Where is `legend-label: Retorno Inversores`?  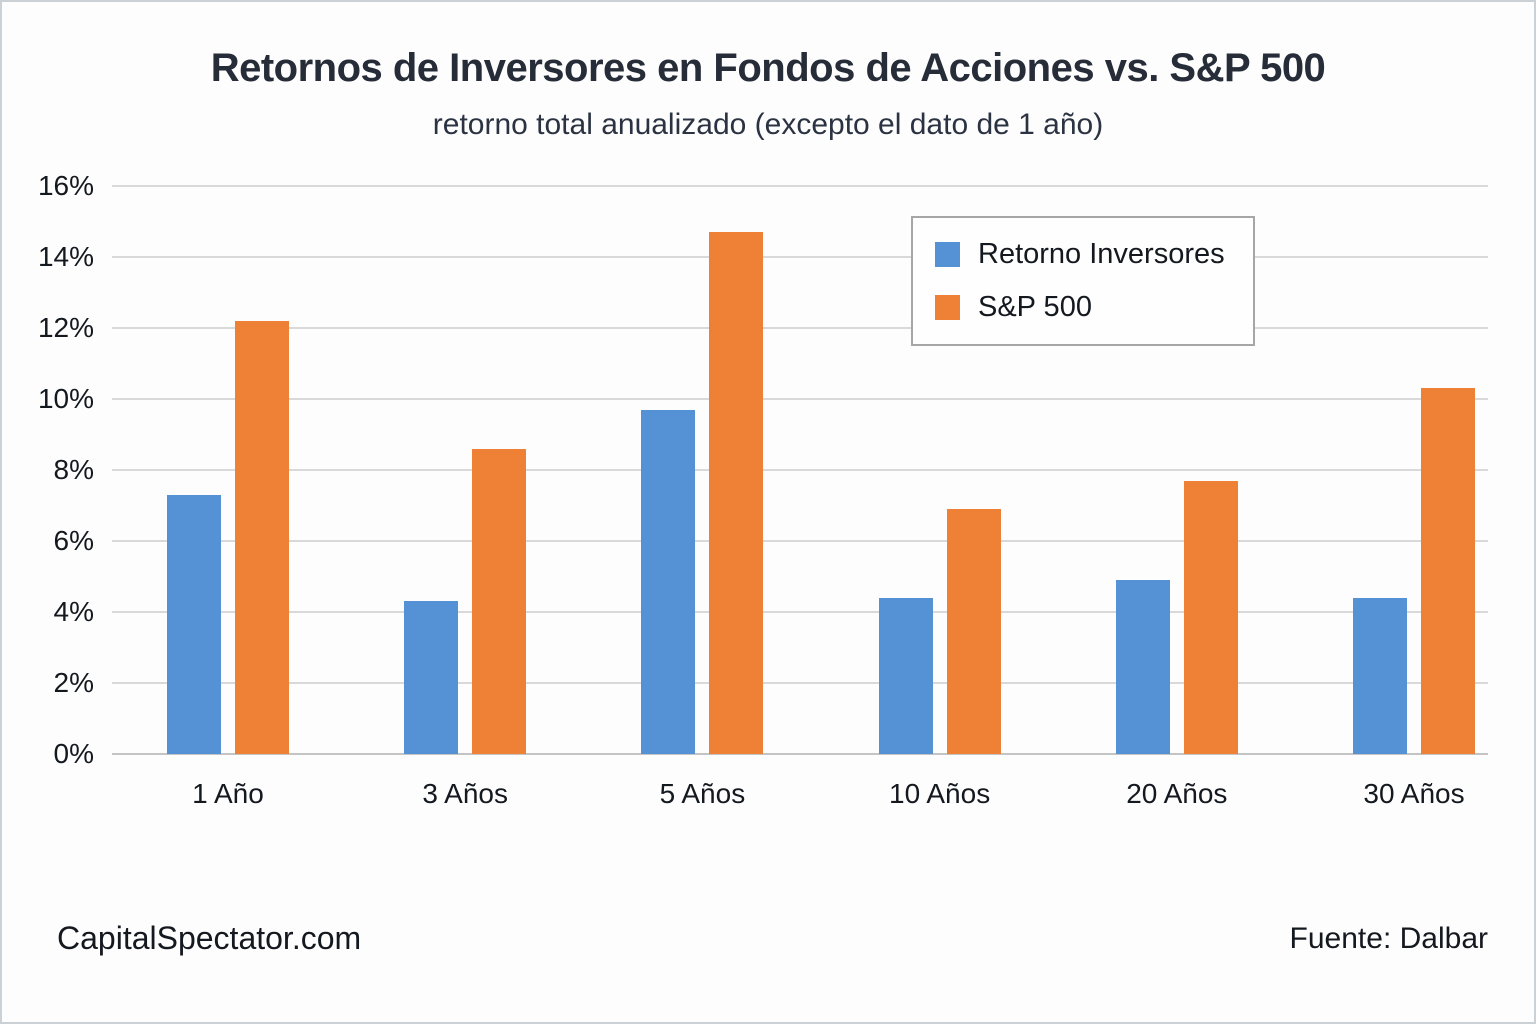 legend-label: Retorno Inversores is located at coordinates (1101, 254).